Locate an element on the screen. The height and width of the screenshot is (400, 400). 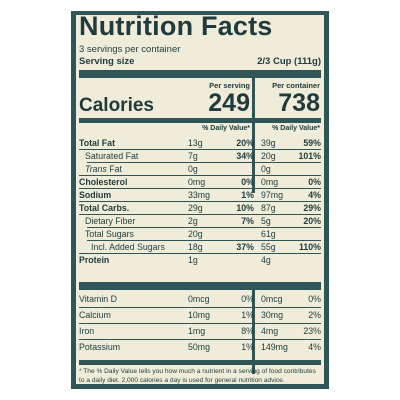
nutrient-name: Sodium is located at coordinates (95, 195).